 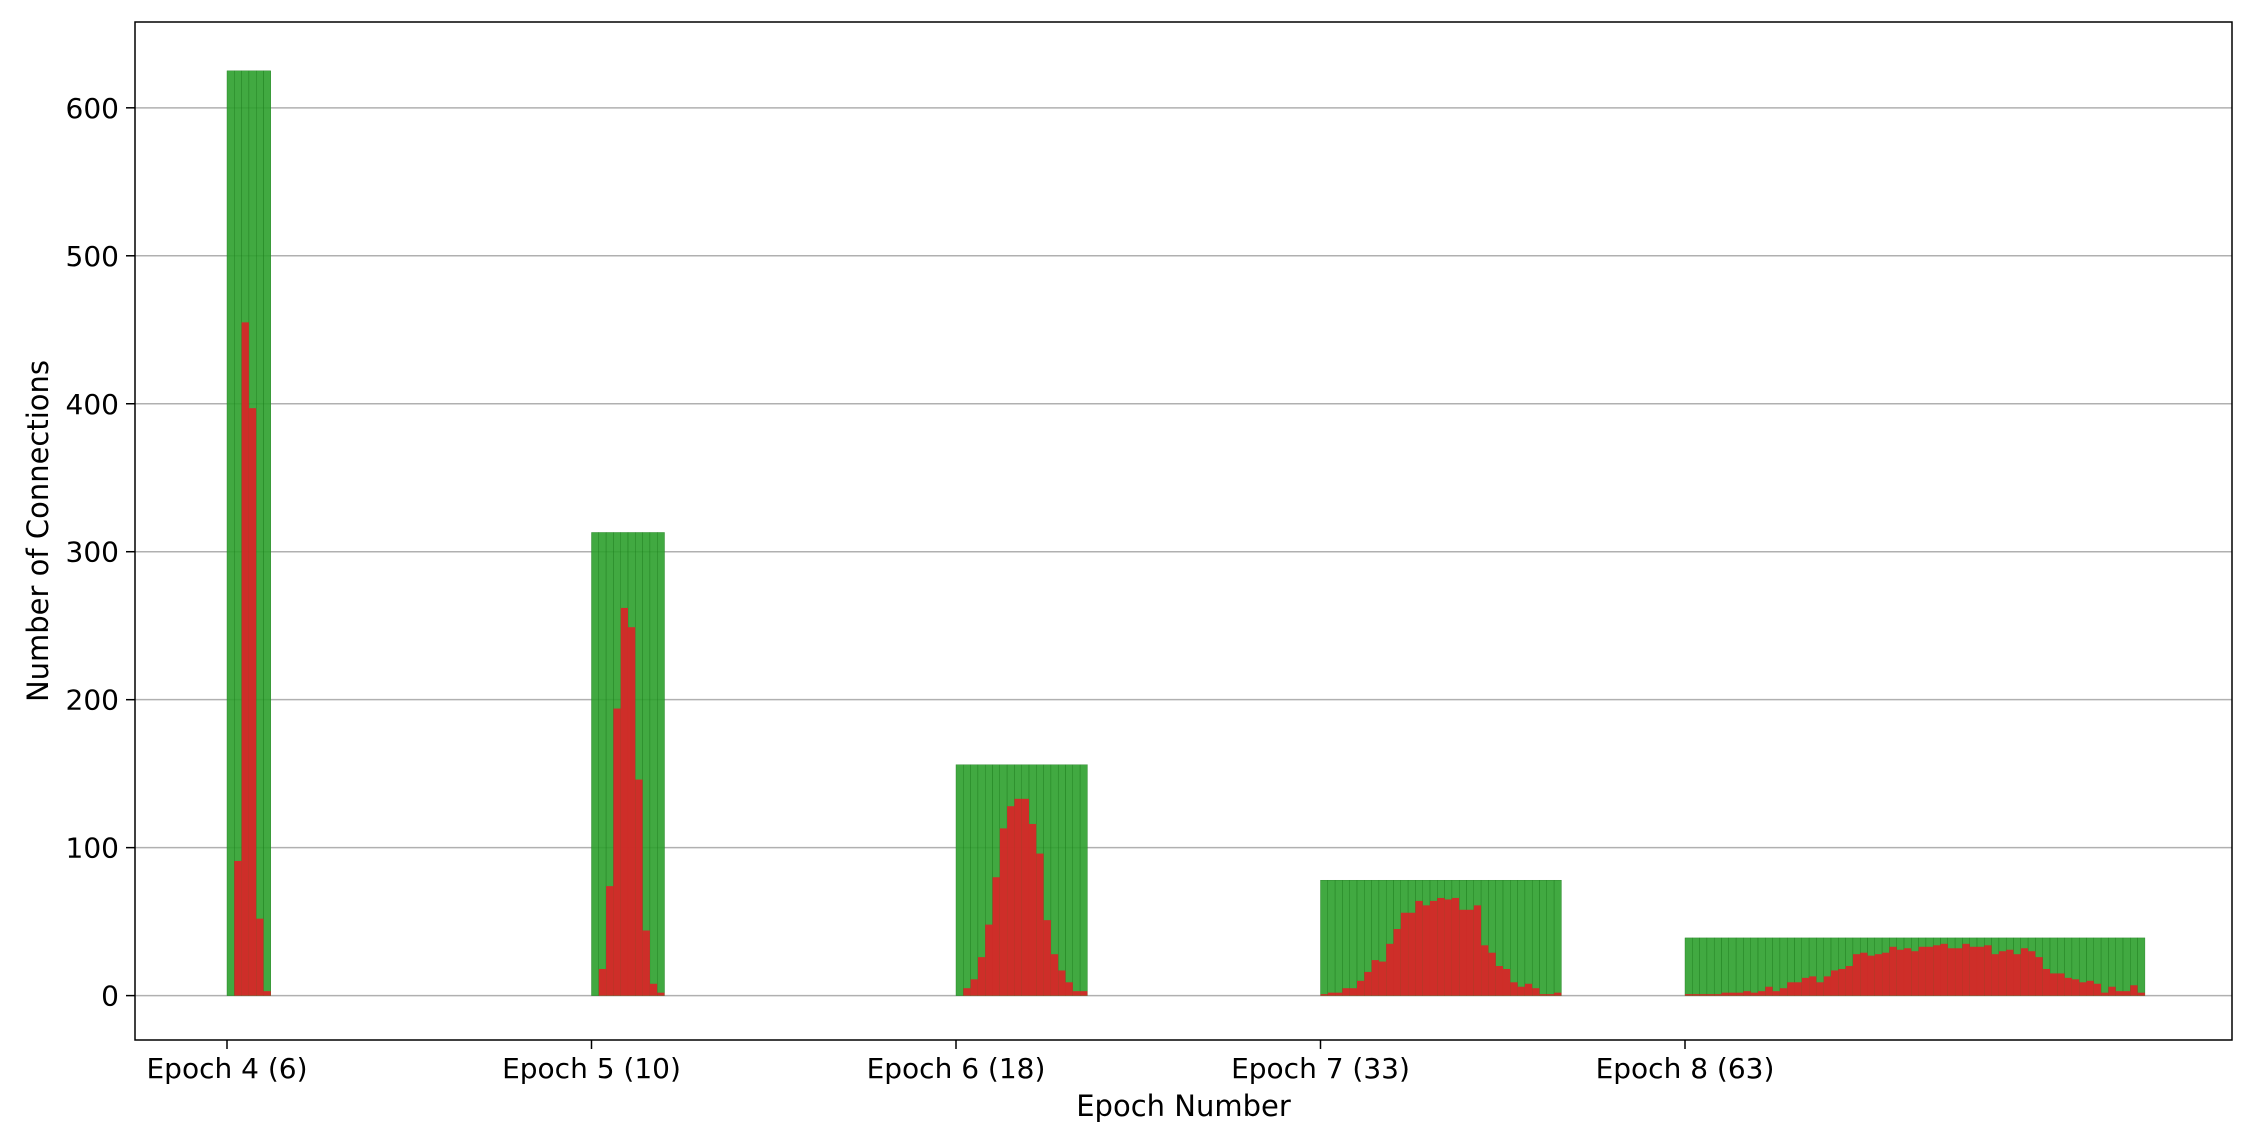 What do you see at coordinates (110, 996) in the screenshot?
I see `y-tick-label: 0` at bounding box center [110, 996].